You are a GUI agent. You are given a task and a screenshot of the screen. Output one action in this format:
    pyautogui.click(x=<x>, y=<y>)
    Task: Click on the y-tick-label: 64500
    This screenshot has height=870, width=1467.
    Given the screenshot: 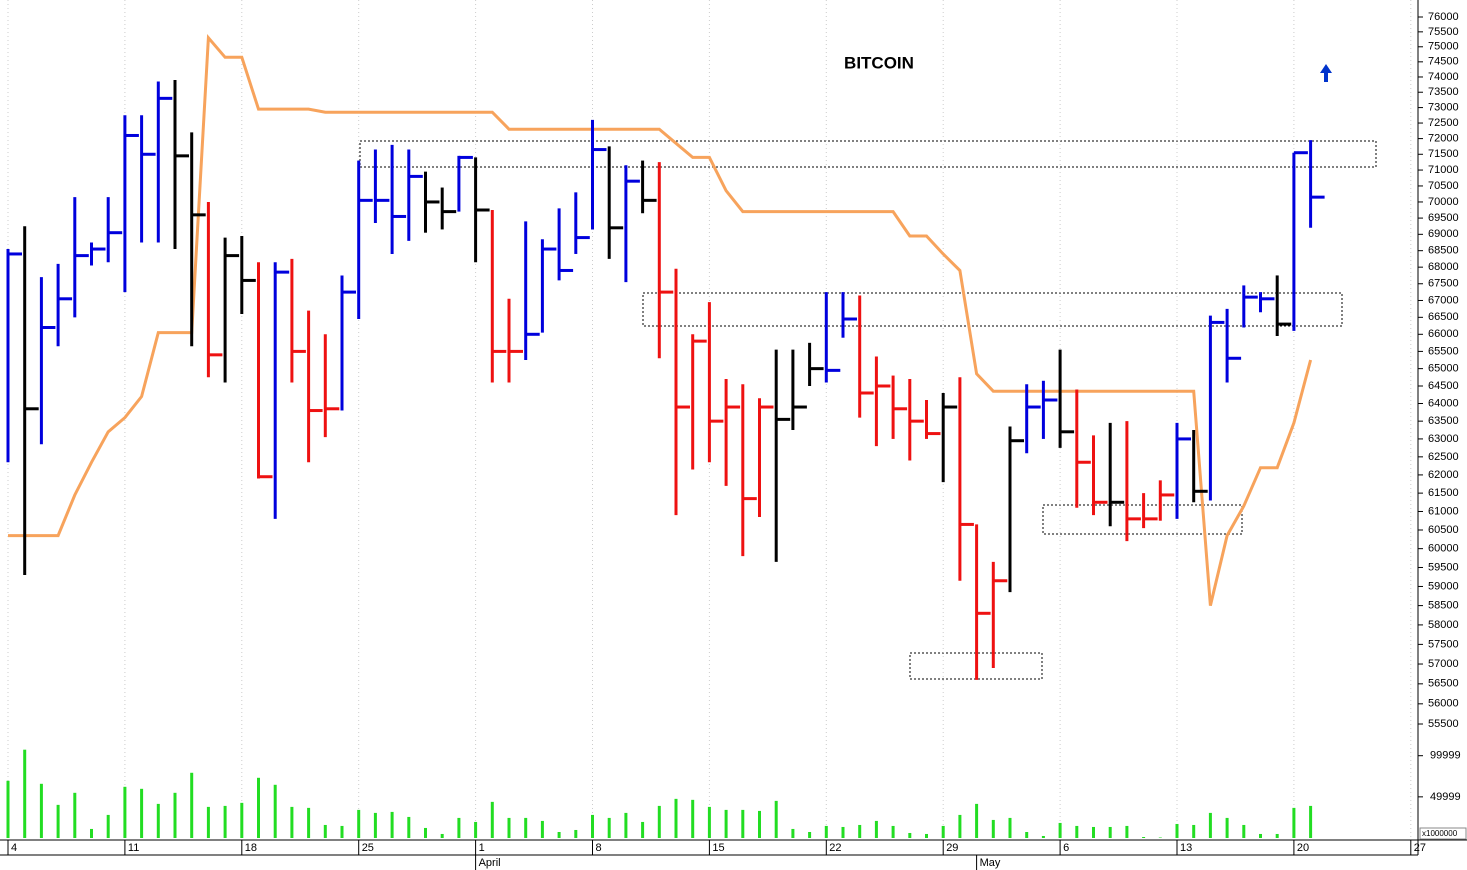 What is the action you would take?
    pyautogui.click(x=1443, y=386)
    